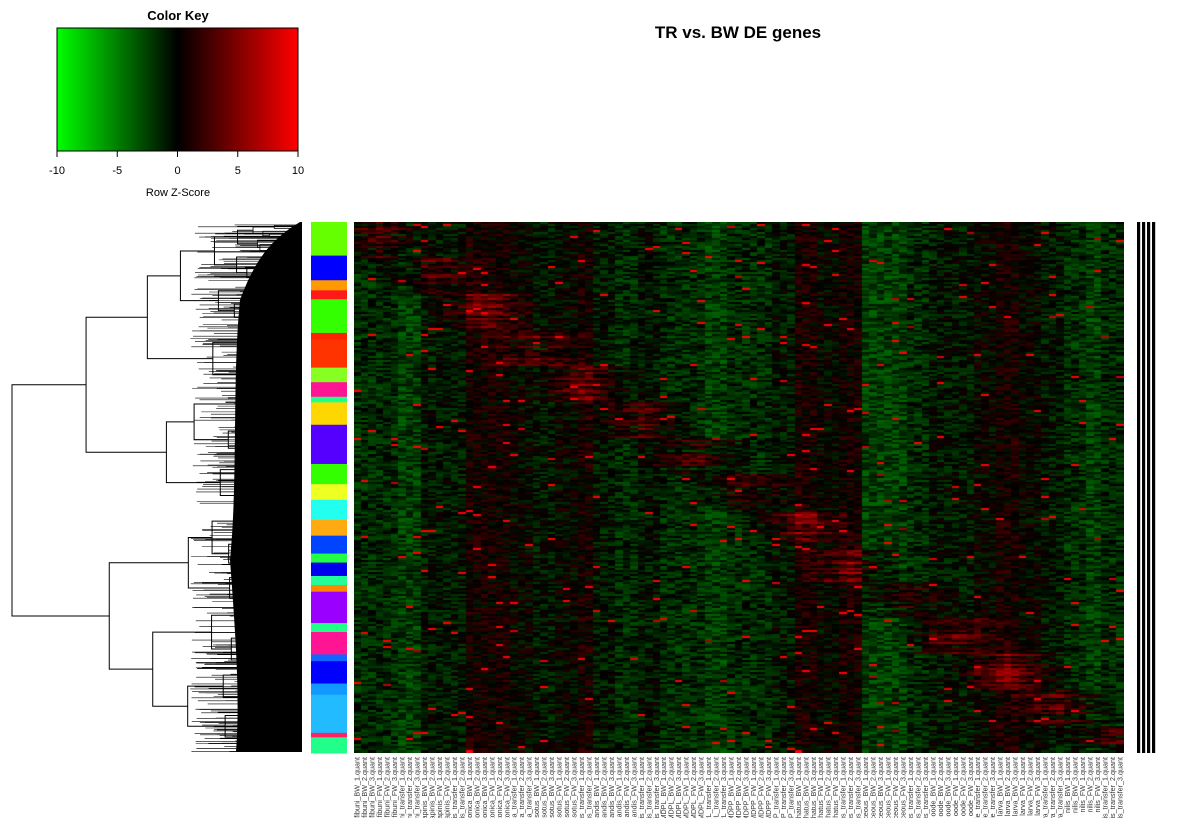  What do you see at coordinates (581, 787) in the screenshot?
I see `column-label: ssotus_transfer_1.quant` at bounding box center [581, 787].